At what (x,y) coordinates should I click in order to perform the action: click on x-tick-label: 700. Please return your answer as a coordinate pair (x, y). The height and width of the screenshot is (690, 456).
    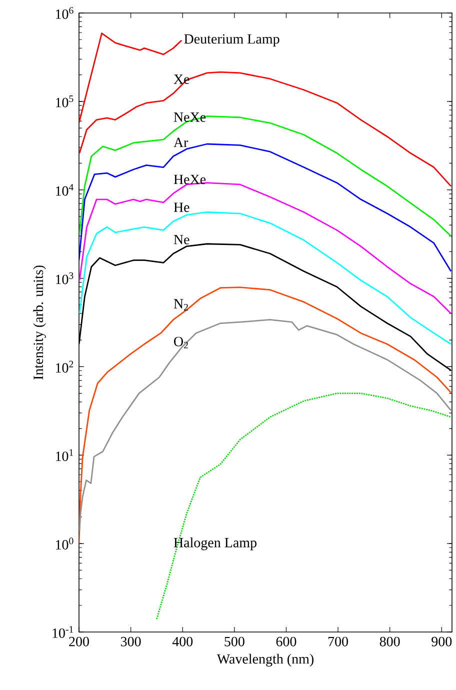
    Looking at the image, I should click on (338, 641).